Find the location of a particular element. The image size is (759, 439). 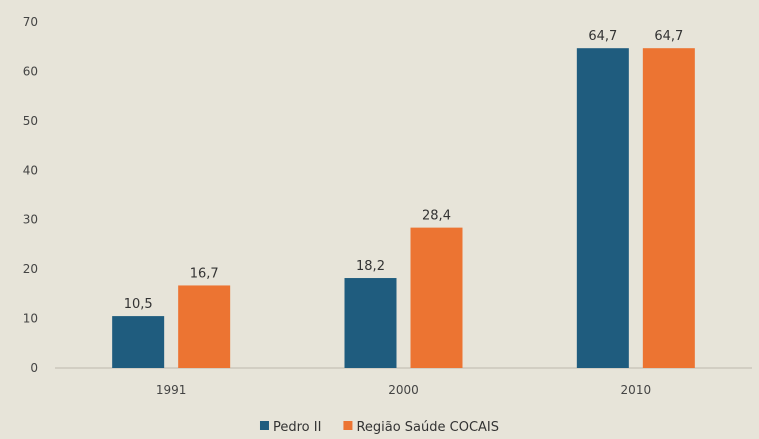

y-tick-label: 70 is located at coordinates (30, 22).